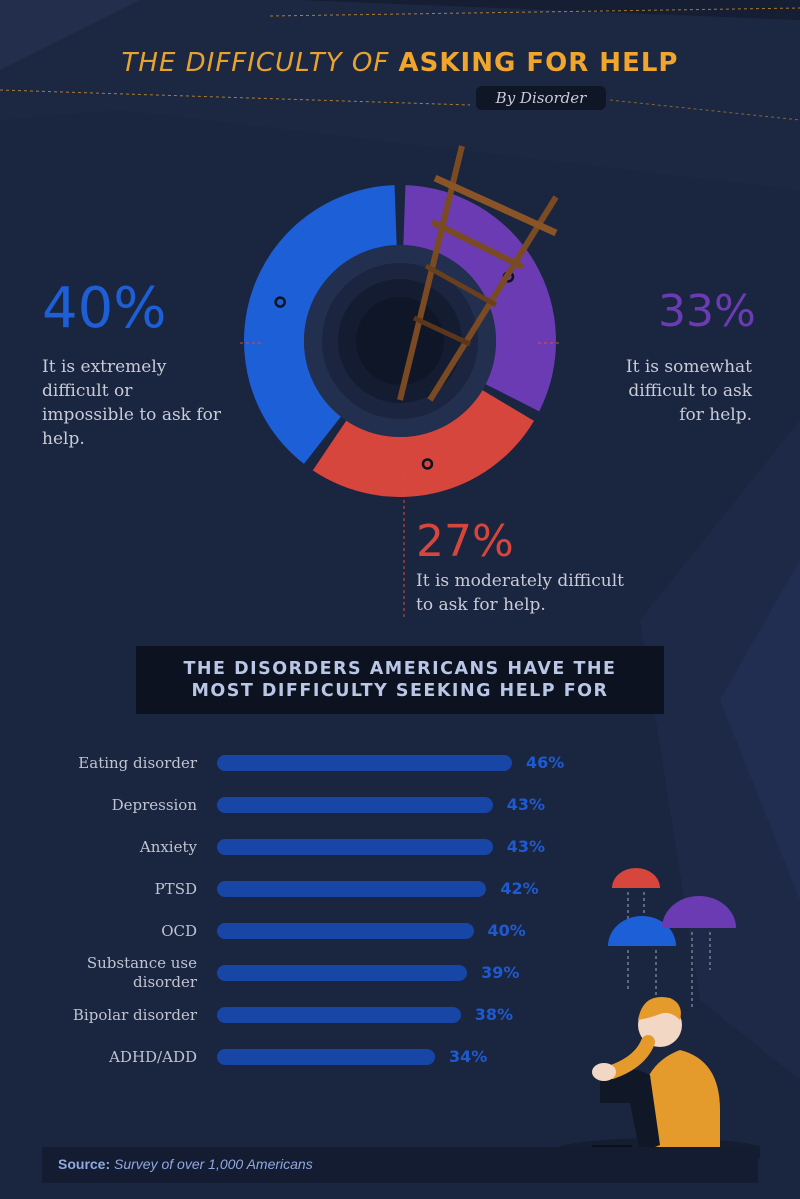  What do you see at coordinates (655, 1017) in the screenshot?
I see `sad-person-illustration` at bounding box center [655, 1017].